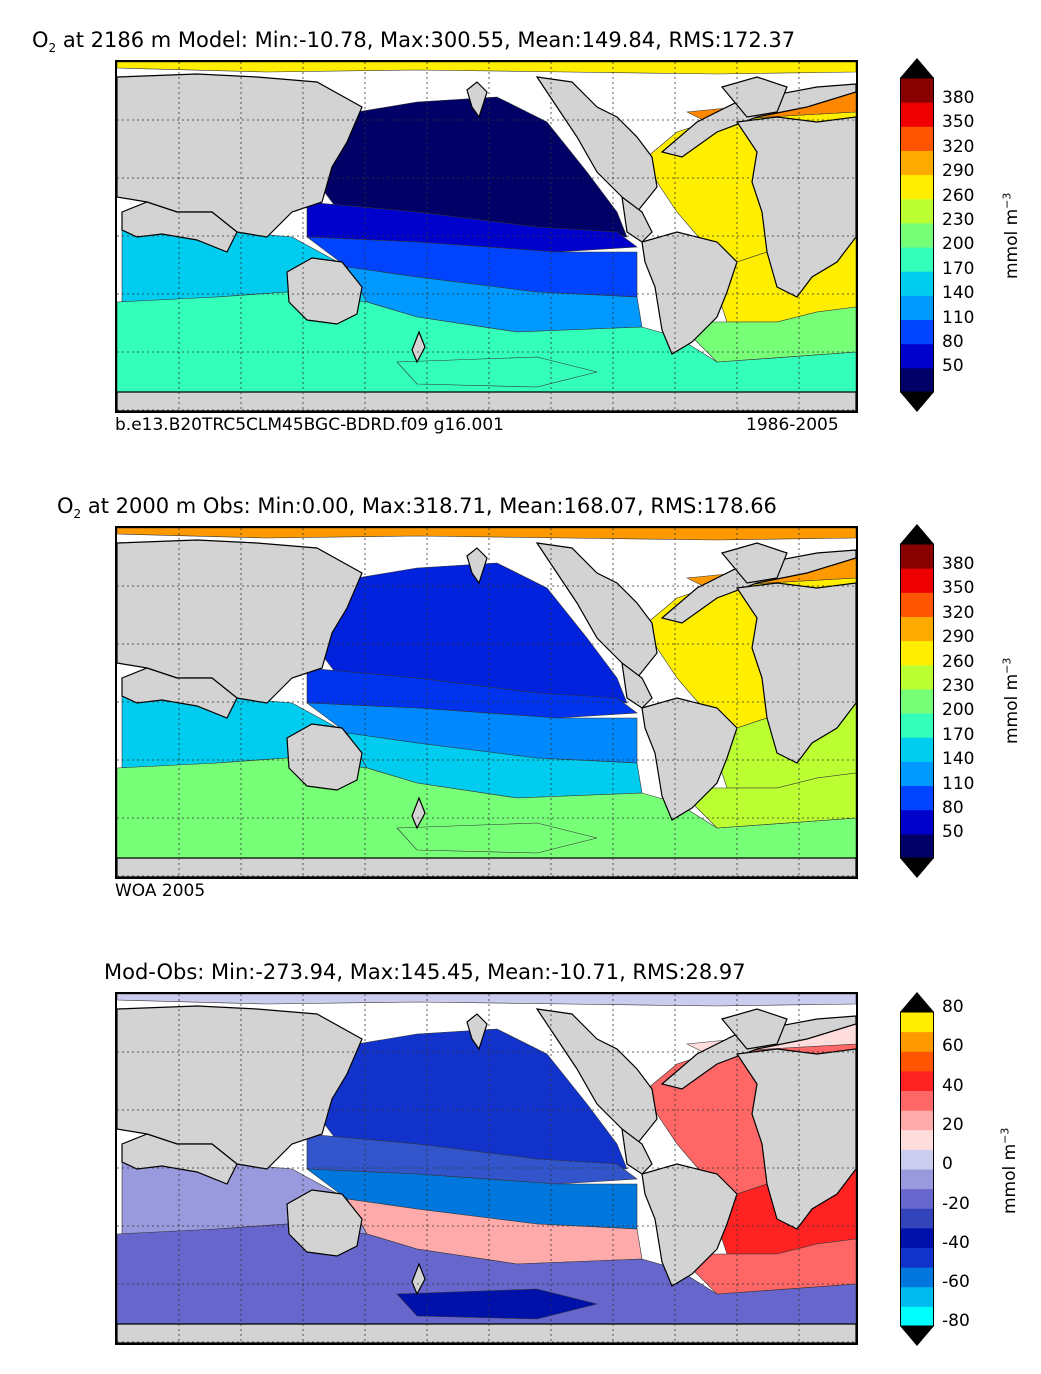 This screenshot has width=1041, height=1374. Describe the element at coordinates (958, 612) in the screenshot. I see `colorbar-tick-label: 320` at that location.